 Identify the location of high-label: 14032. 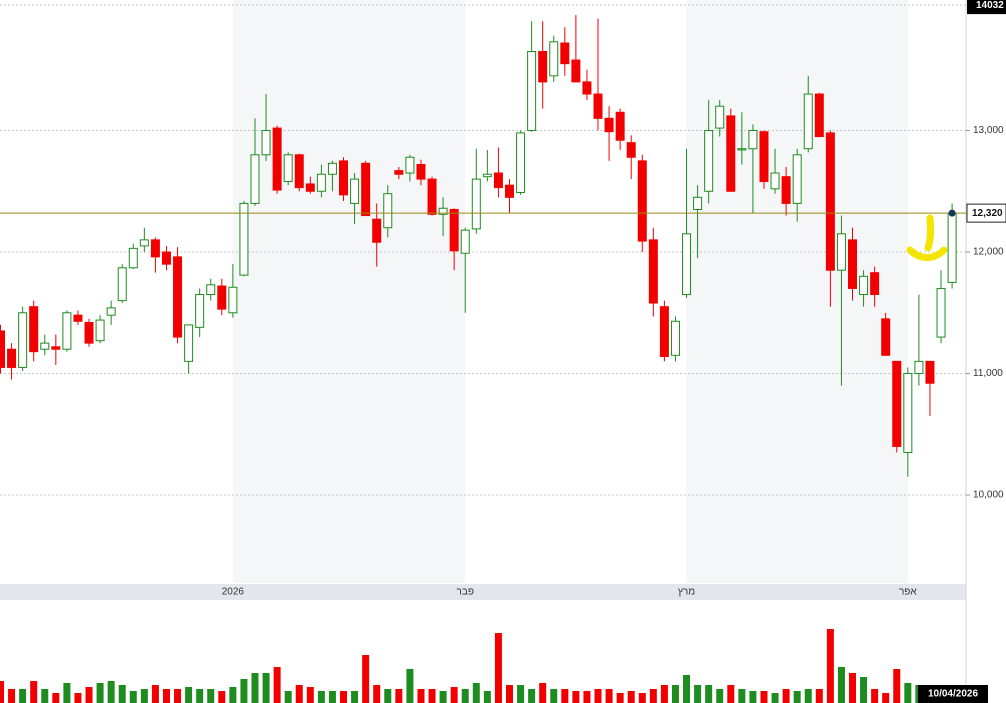
(990, 5).